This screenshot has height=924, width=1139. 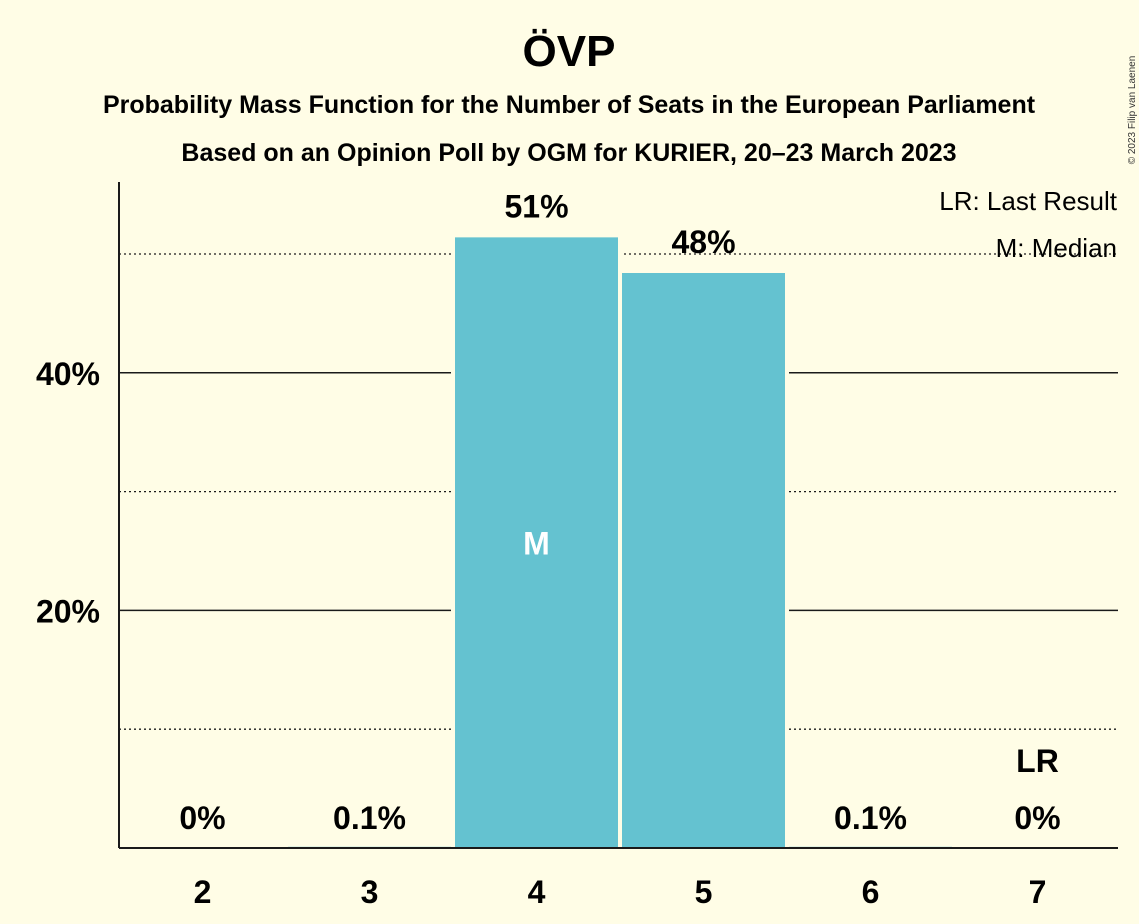 I want to click on y-tick-label: 40%, so click(x=68, y=374).